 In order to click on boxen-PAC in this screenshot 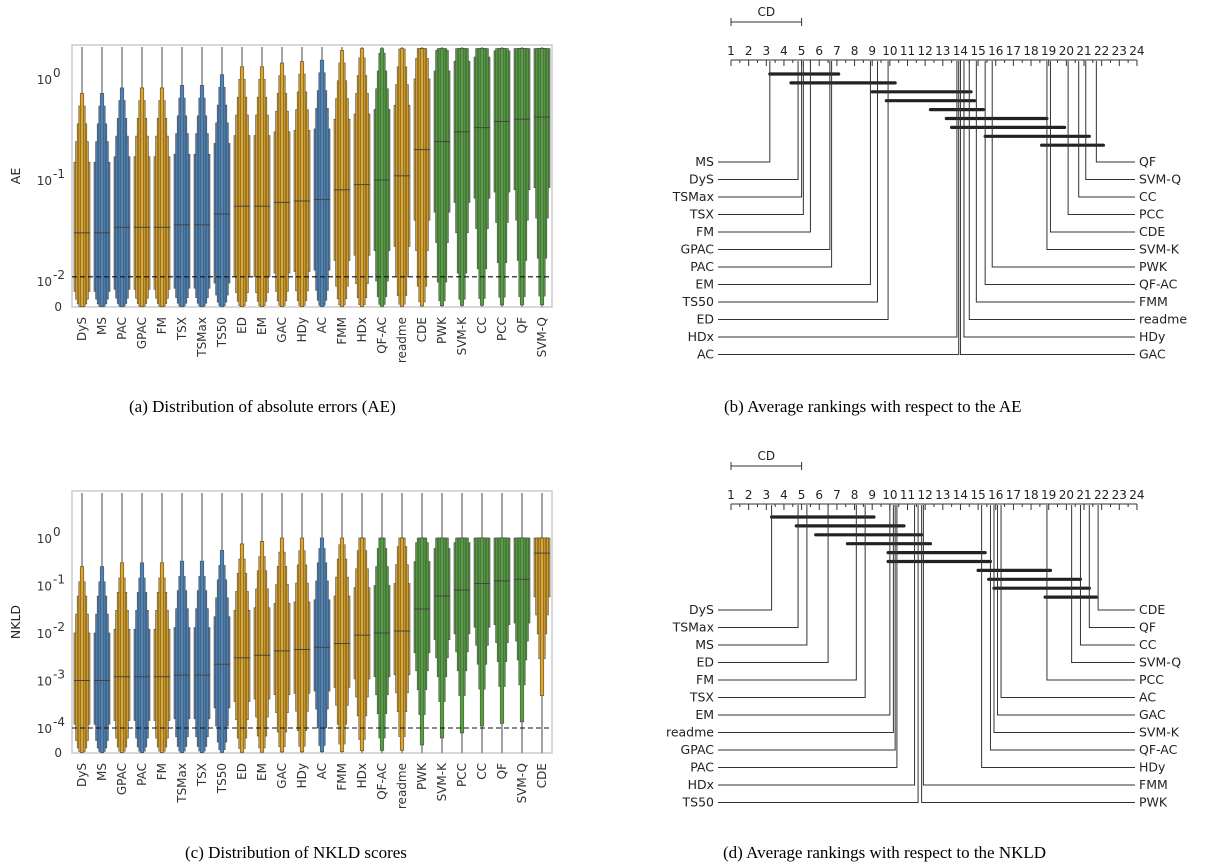, I will do `click(122, 177)`.